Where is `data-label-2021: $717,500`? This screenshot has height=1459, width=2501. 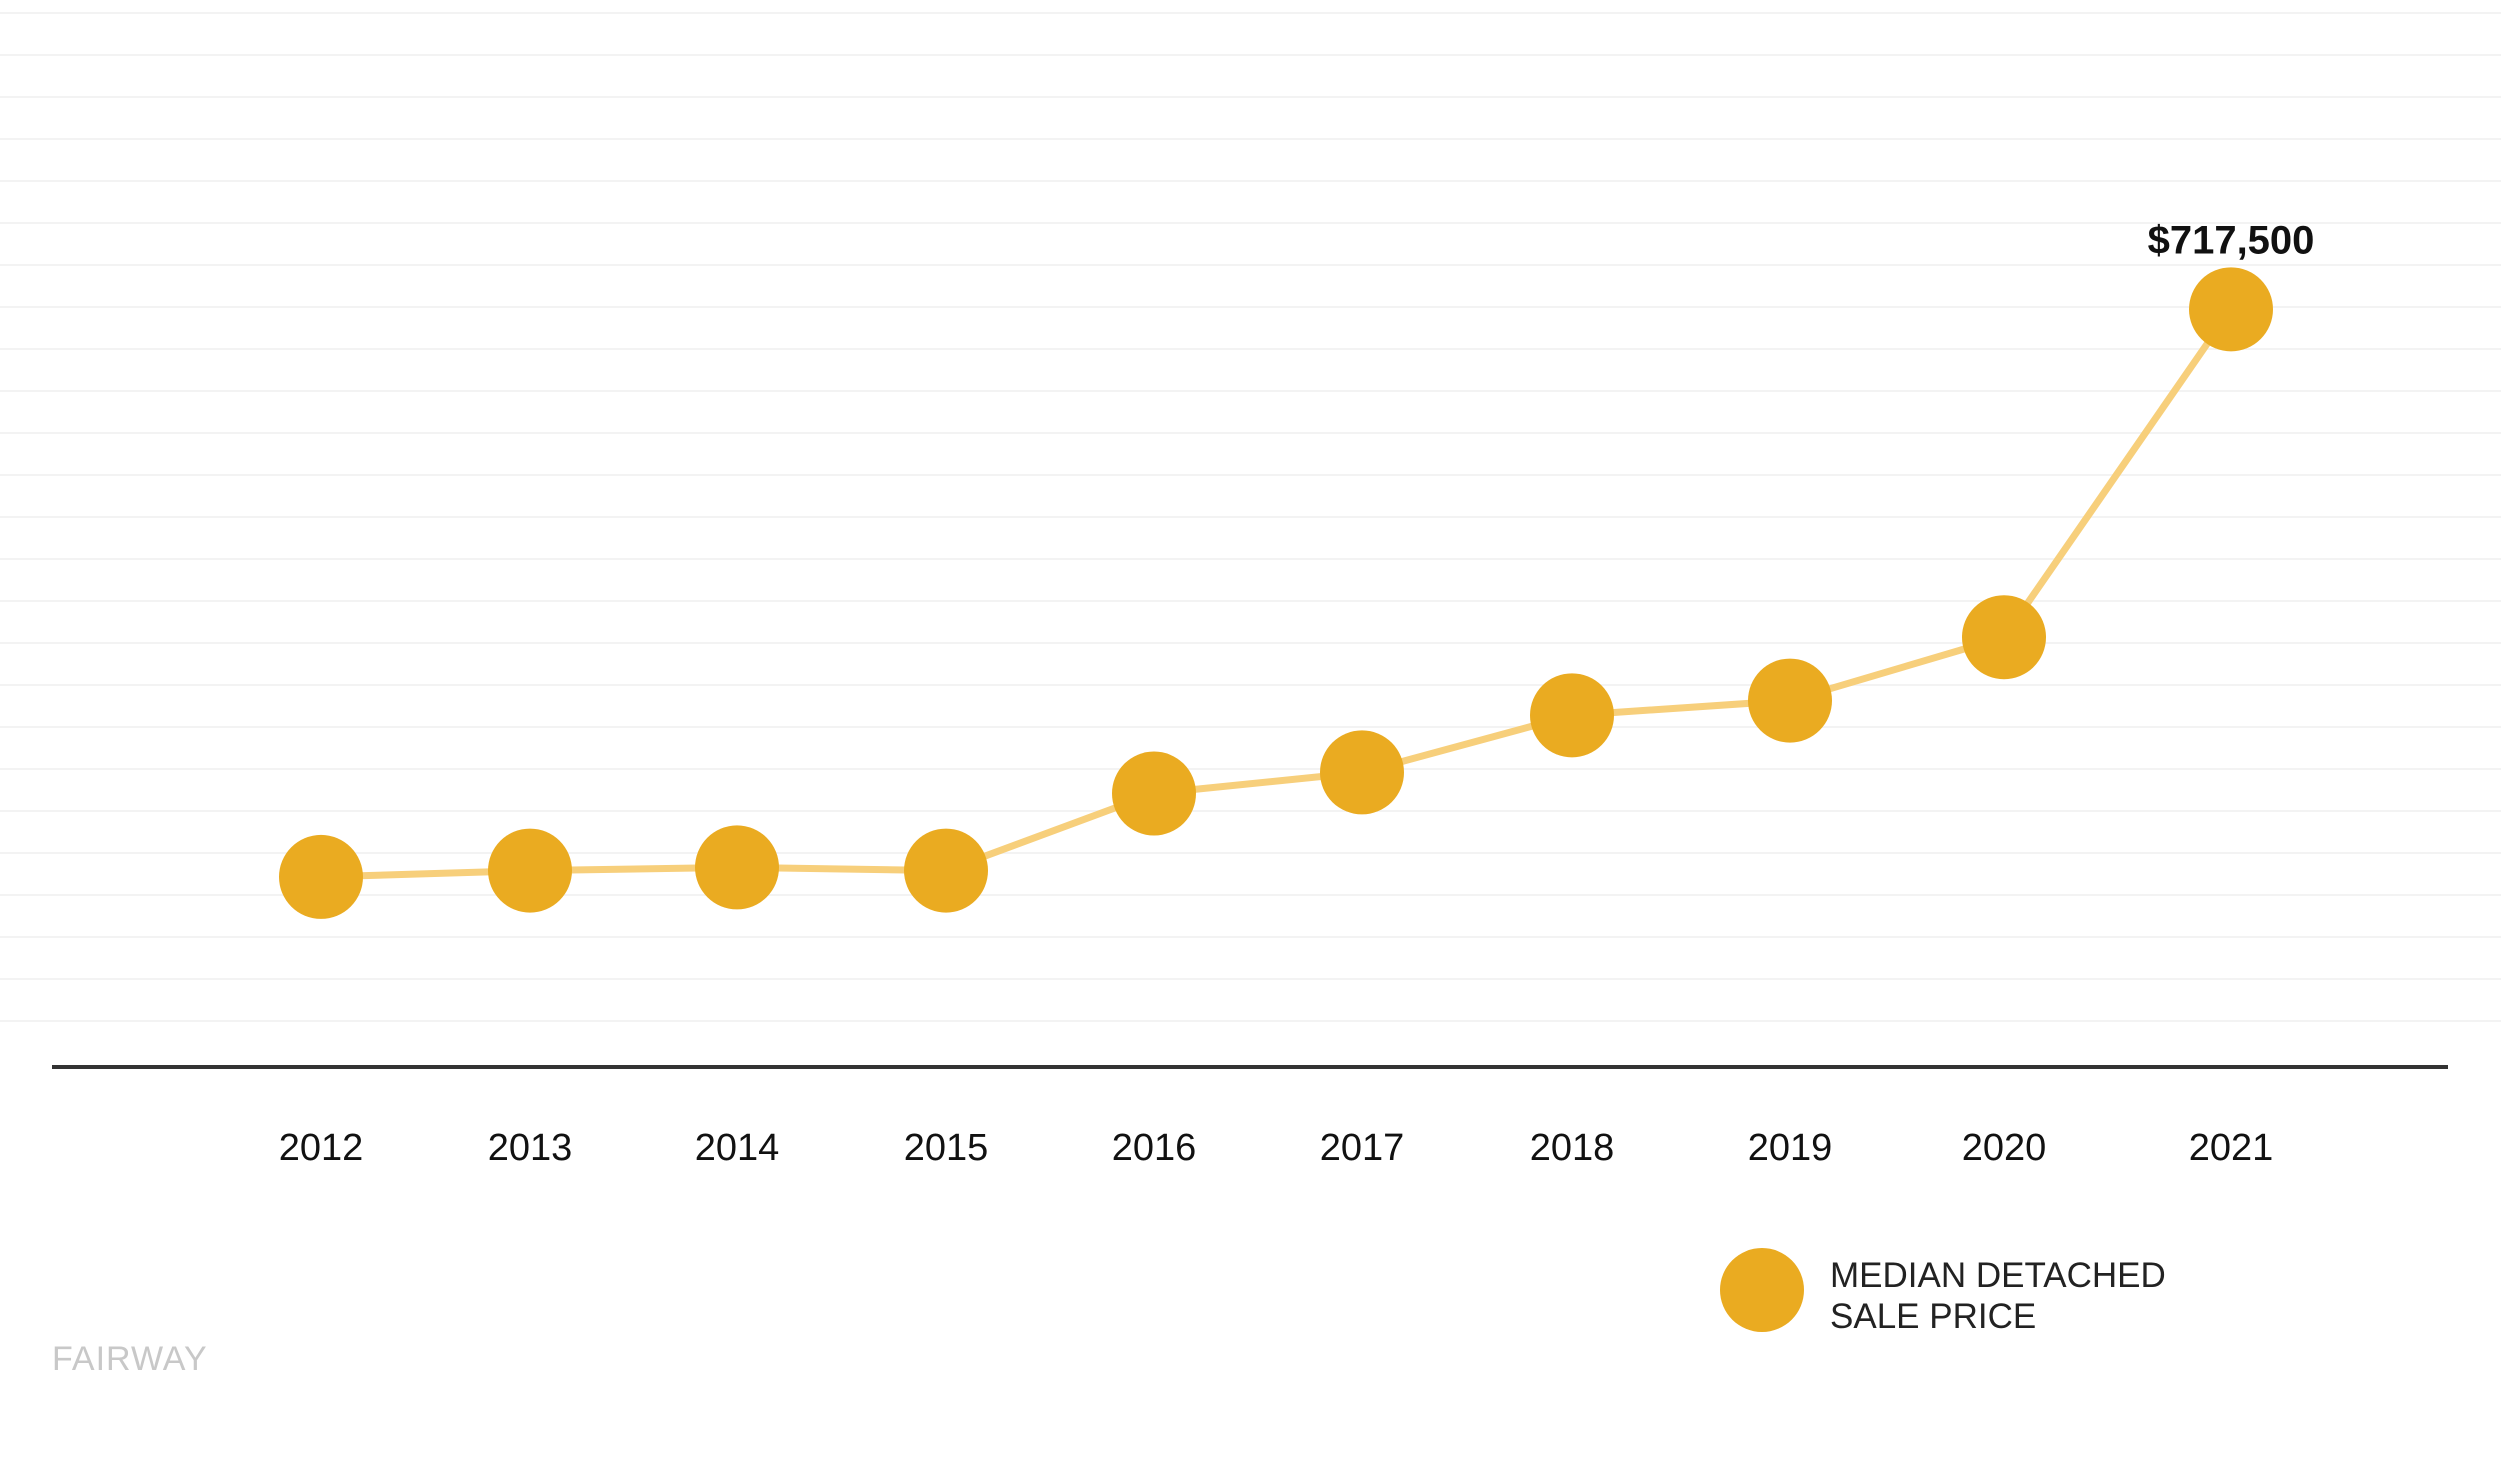
data-label-2021: $717,500 is located at coordinates (2231, 240).